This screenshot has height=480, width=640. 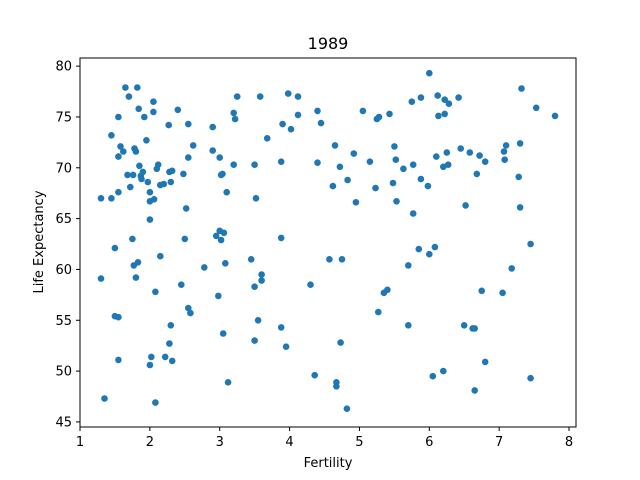 What do you see at coordinates (39, 241) in the screenshot?
I see `y-axis-label: Life Expectancy` at bounding box center [39, 241].